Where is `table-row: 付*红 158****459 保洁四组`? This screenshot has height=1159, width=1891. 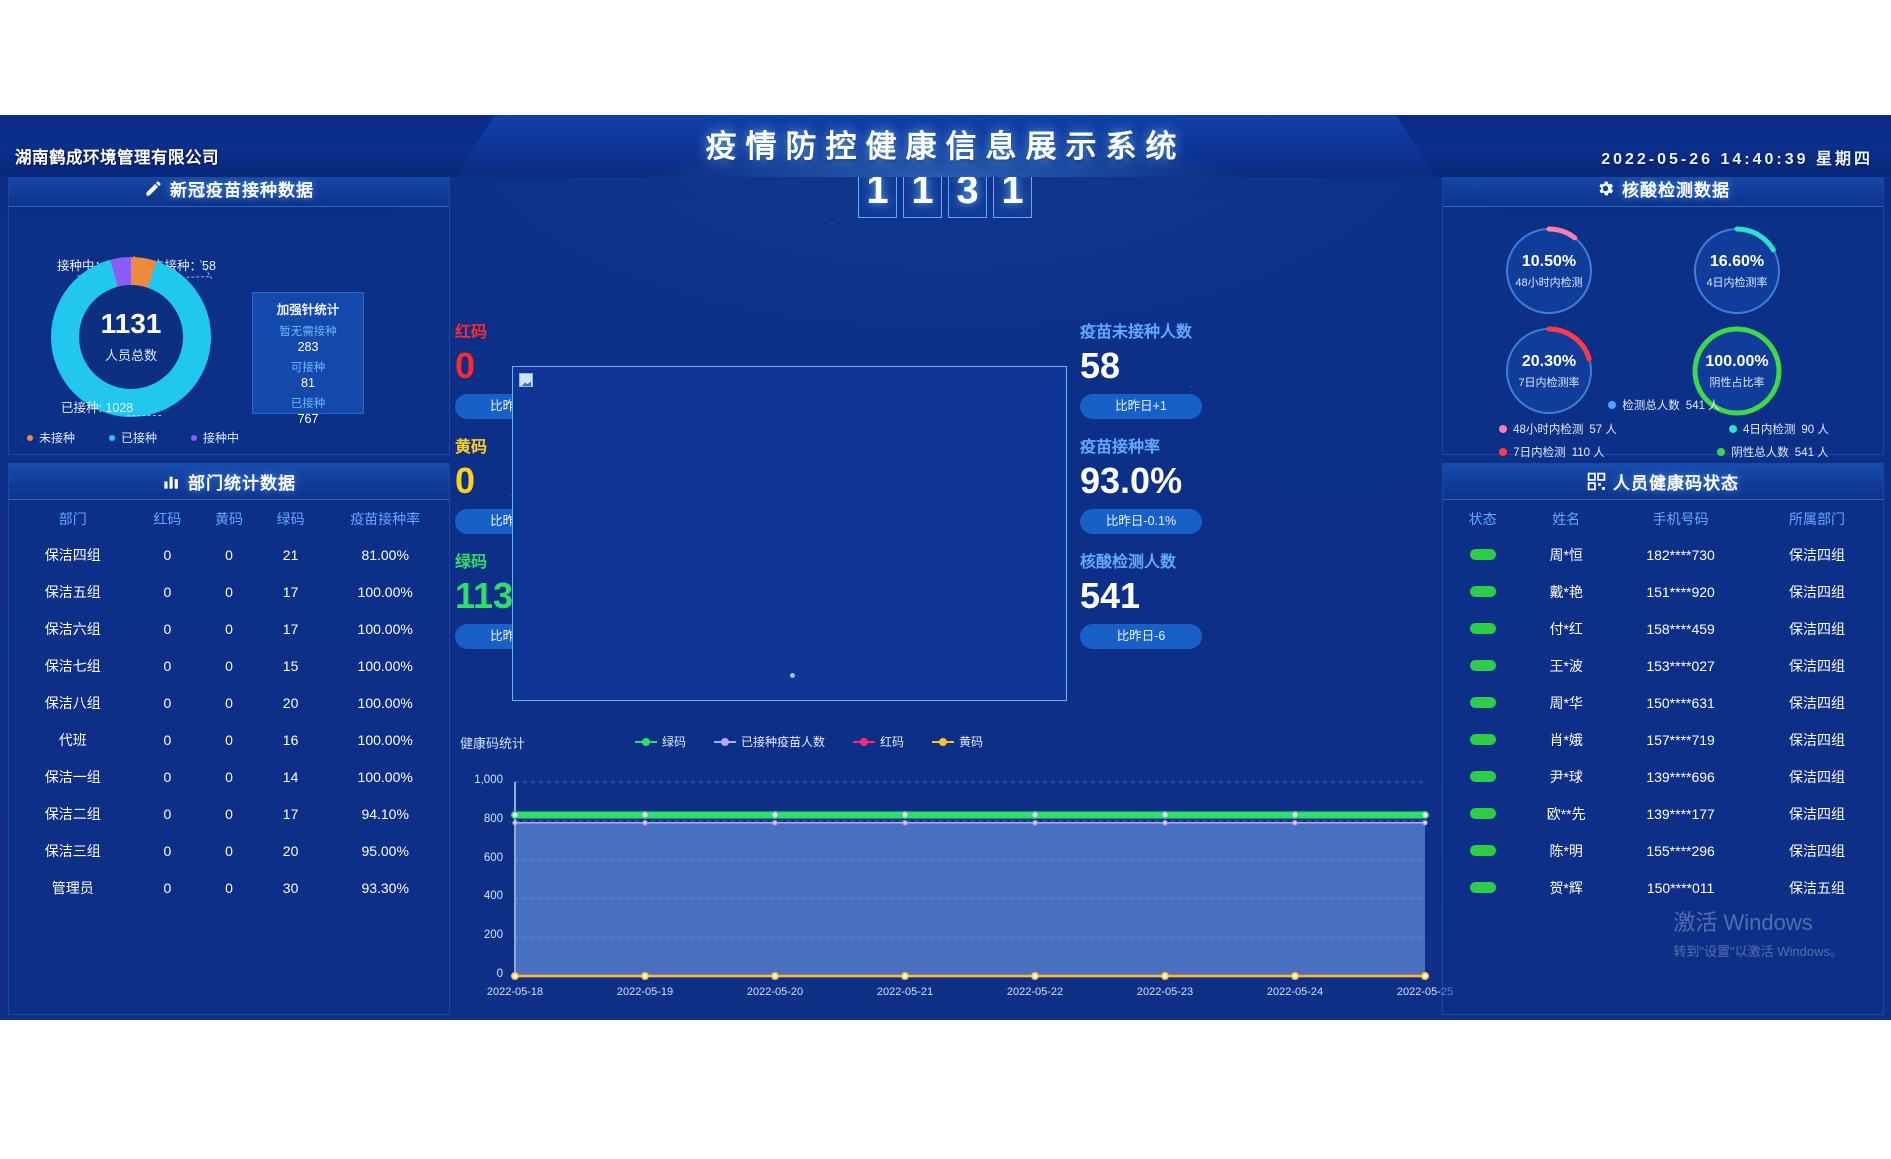
table-row: 付*红 158****459 保洁四组 is located at coordinates (1663, 628).